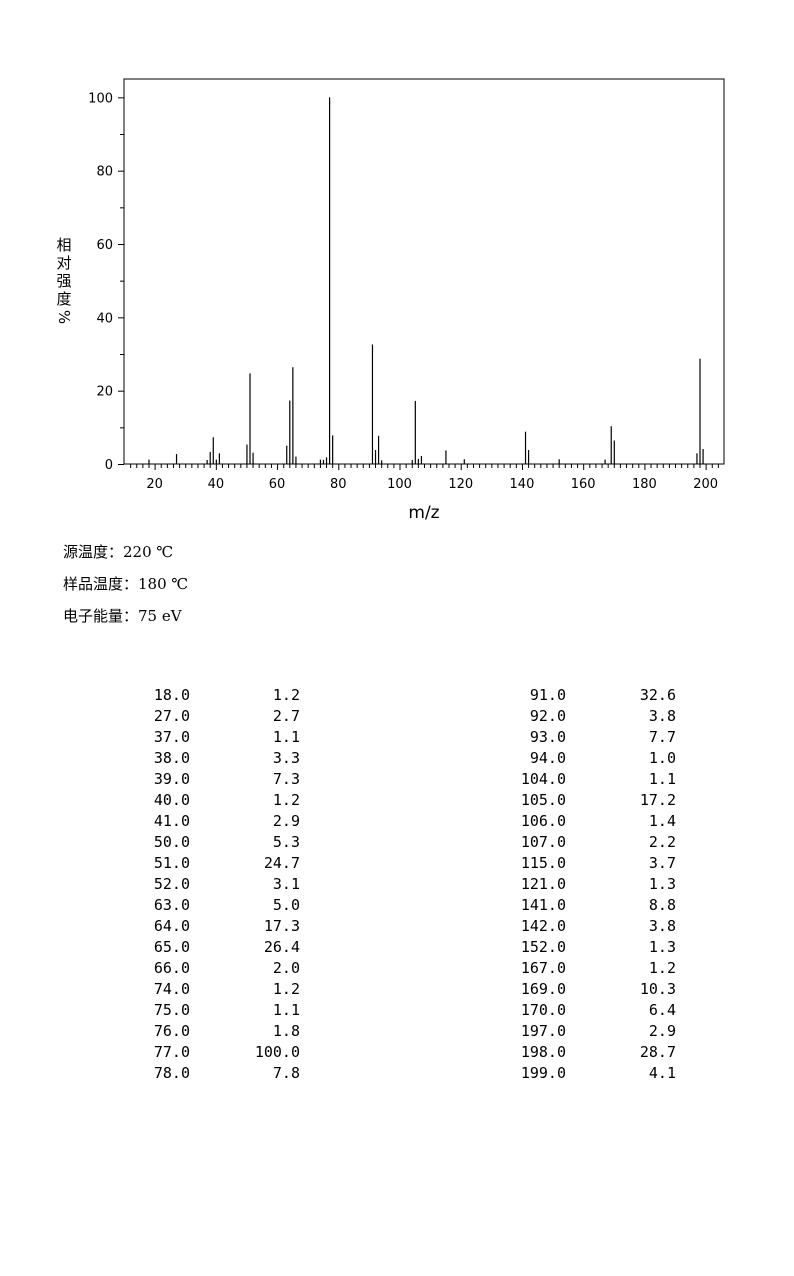  Describe the element at coordinates (171, 821) in the screenshot. I see `mz-cell: 41.0` at that location.